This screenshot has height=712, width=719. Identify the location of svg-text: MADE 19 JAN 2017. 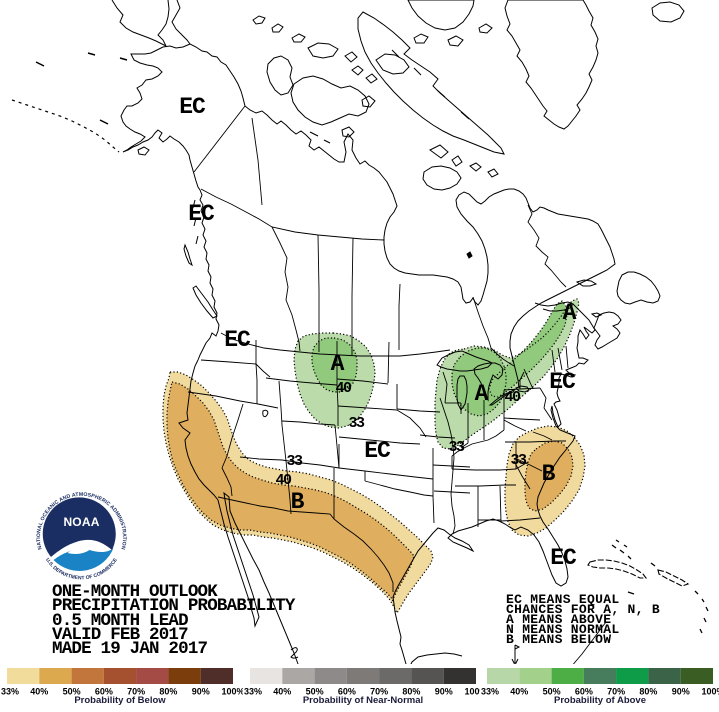
(130, 649).